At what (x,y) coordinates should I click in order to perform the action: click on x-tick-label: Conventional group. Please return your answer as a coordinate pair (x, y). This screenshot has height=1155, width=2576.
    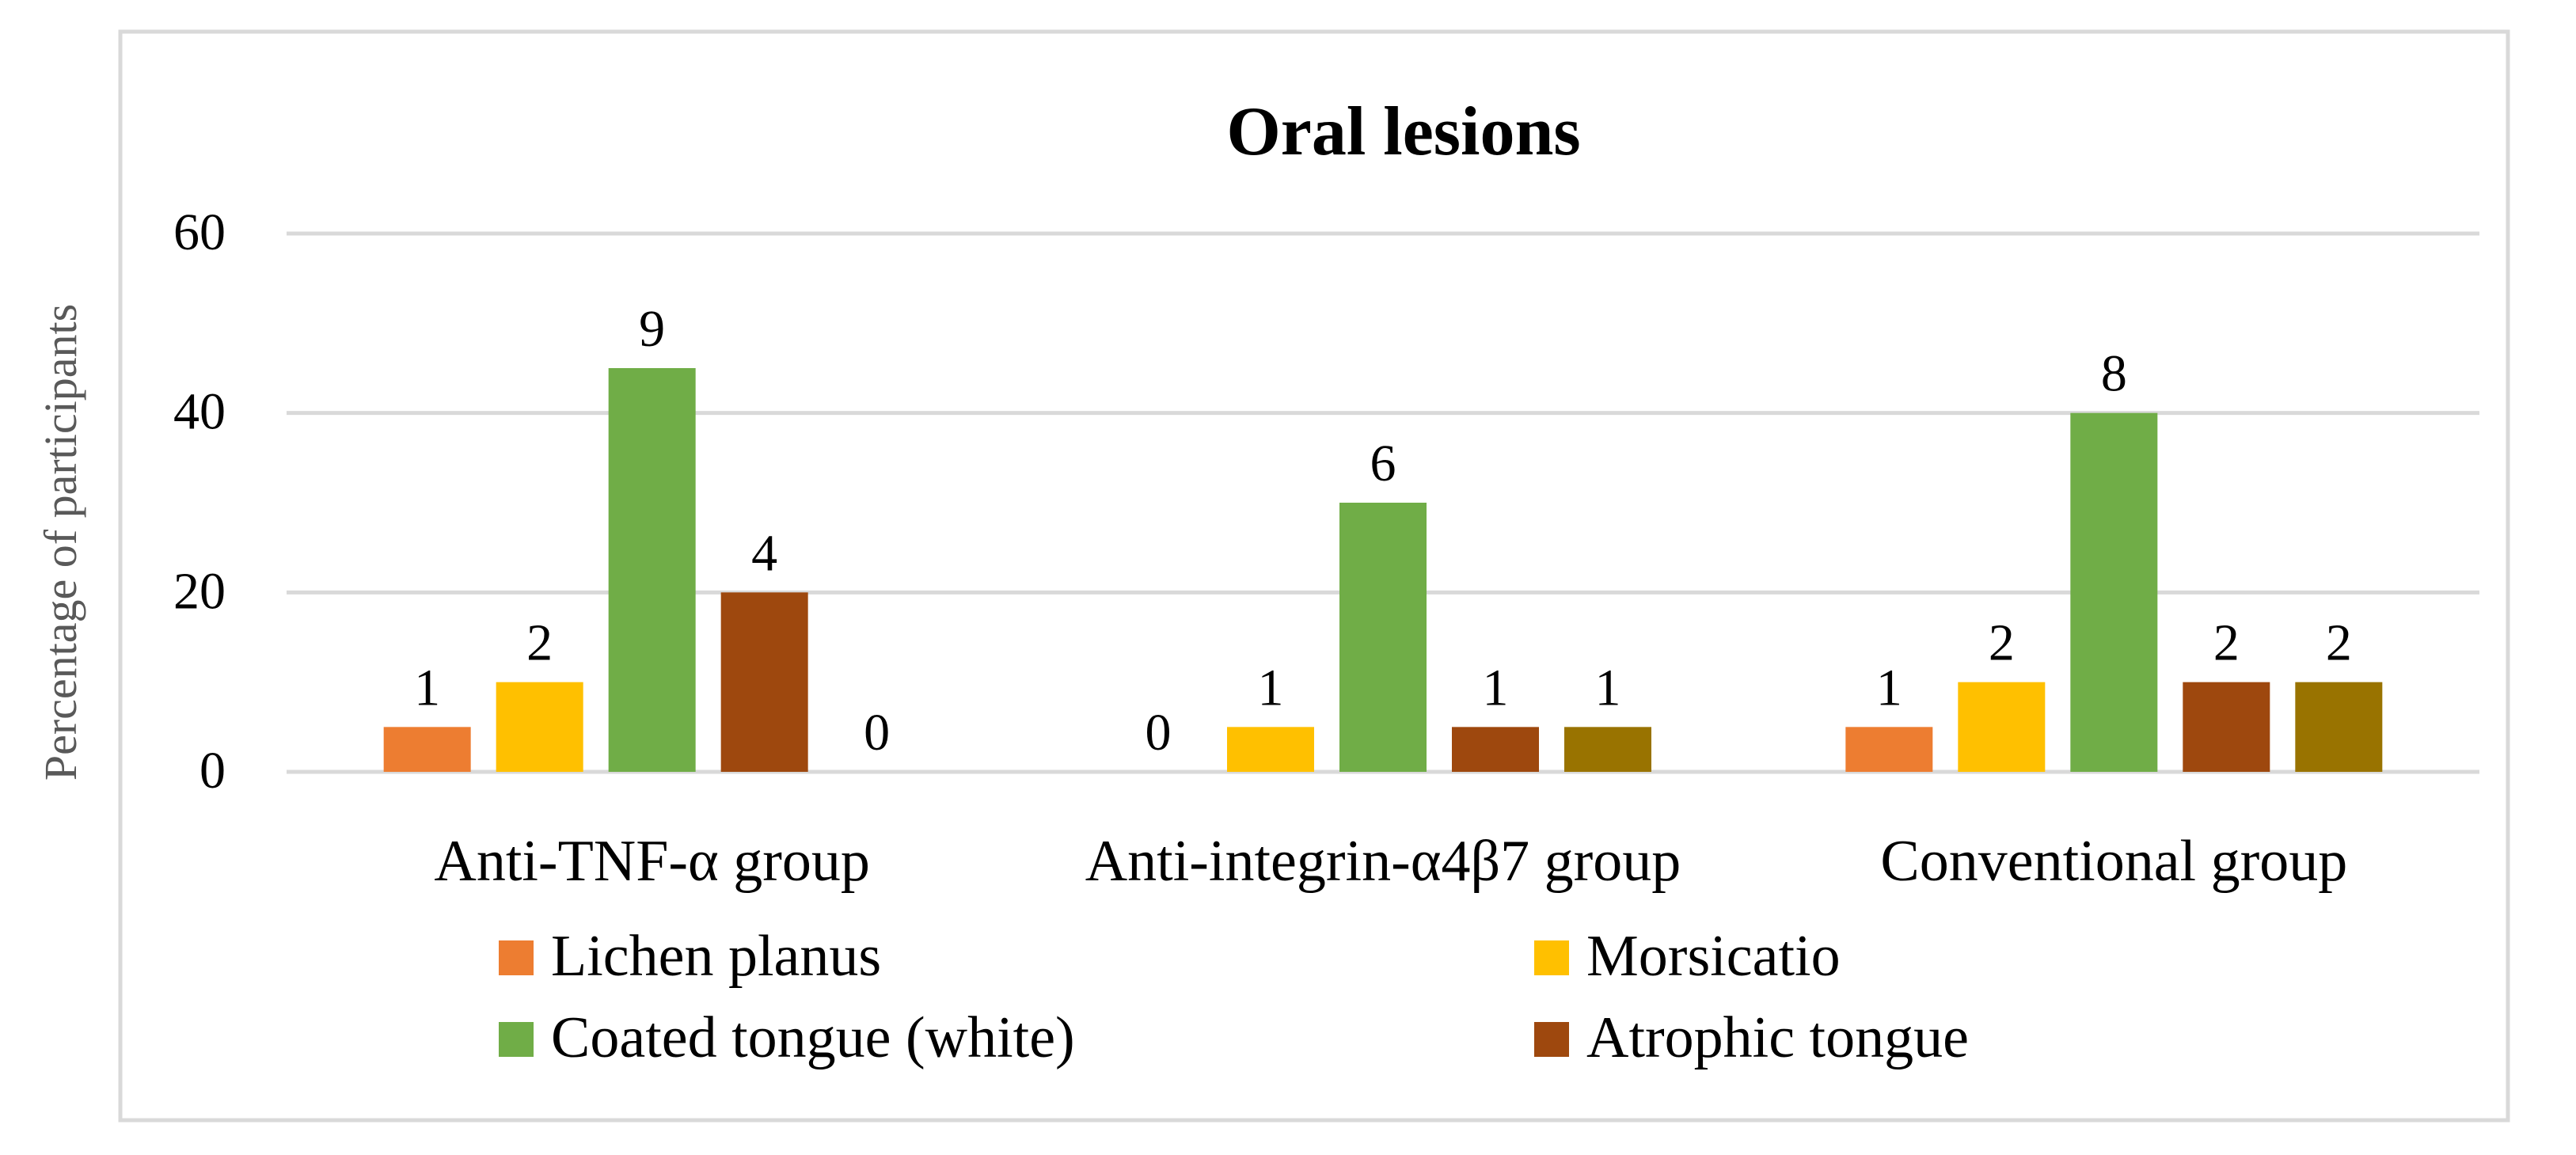
    Looking at the image, I should click on (2113, 861).